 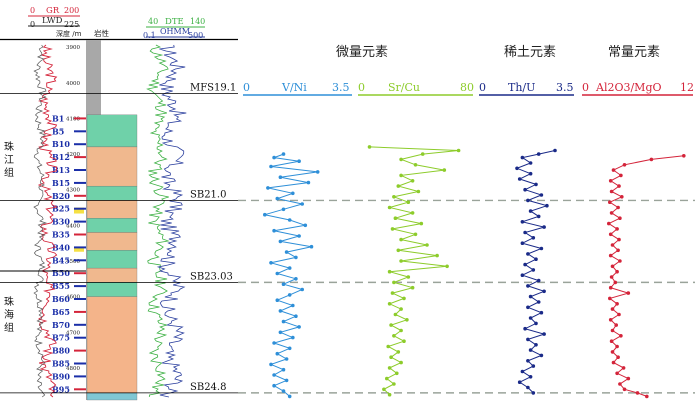 I want to click on depth-tick-label: 4100, so click(x=73, y=119).